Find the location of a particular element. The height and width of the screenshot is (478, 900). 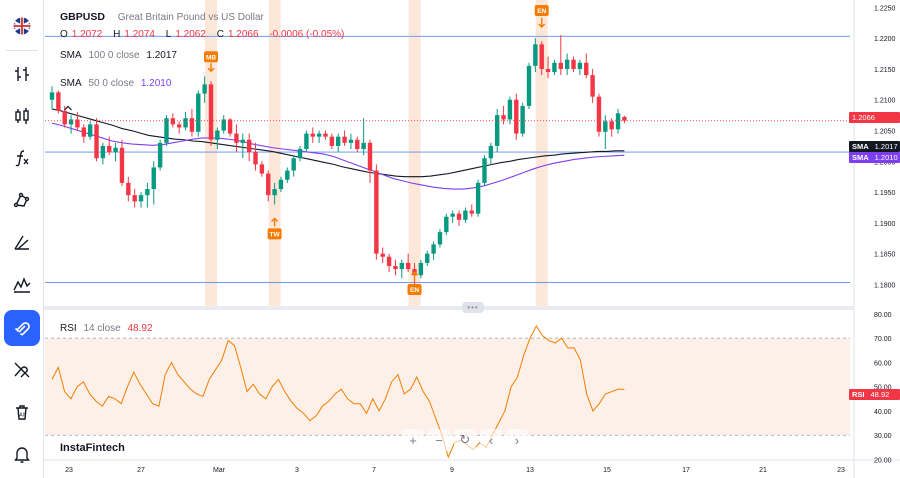

function-icon is located at coordinates (22, 158).